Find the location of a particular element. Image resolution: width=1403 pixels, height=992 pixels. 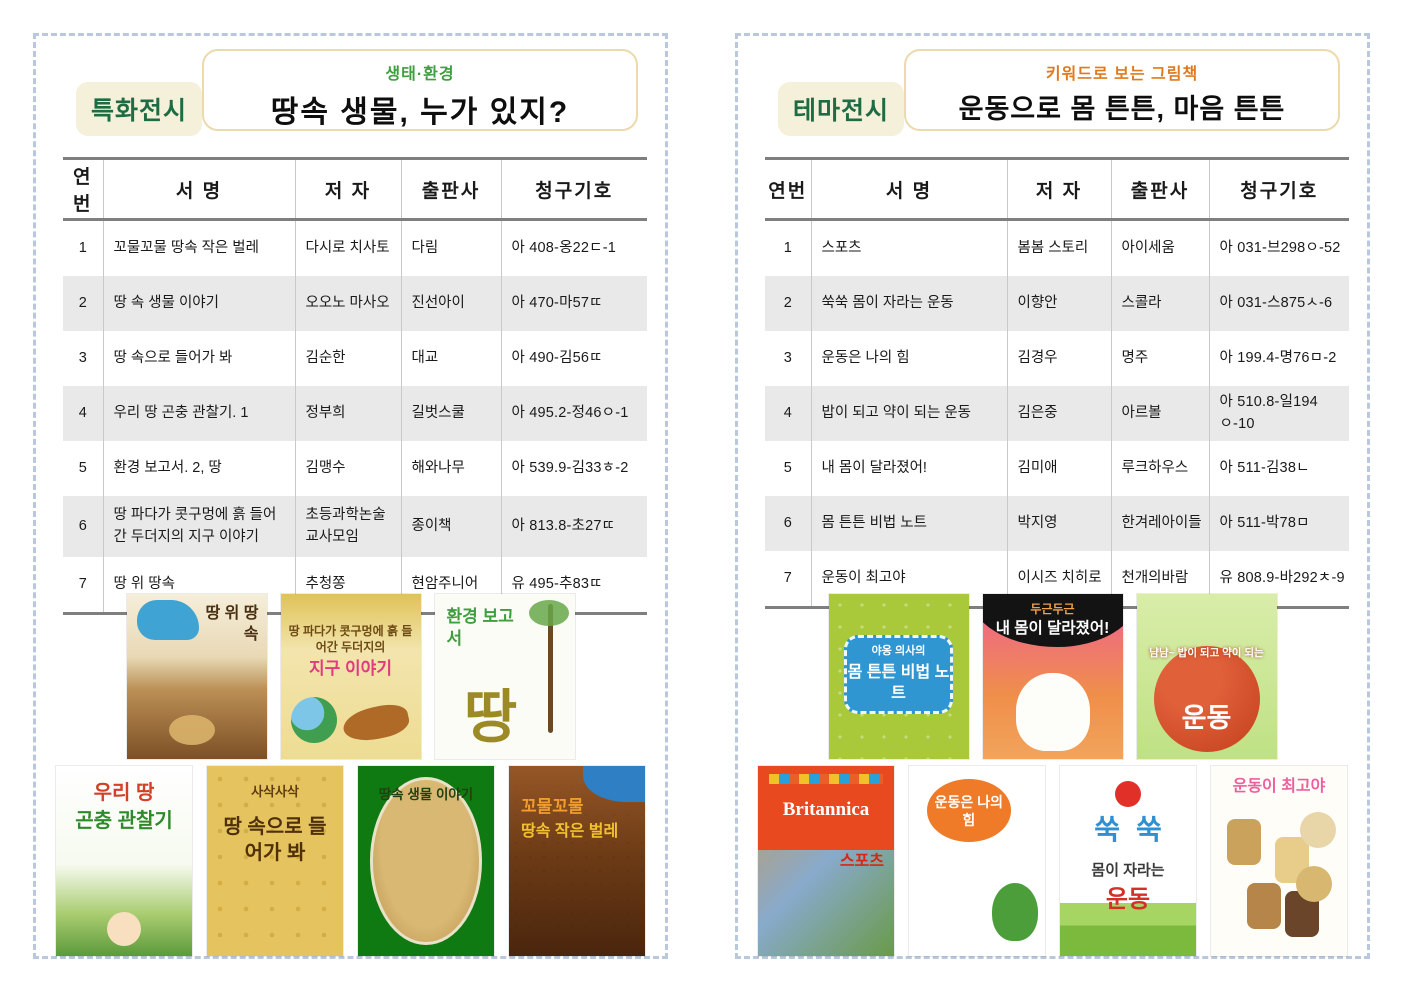

cell-author: 이향안 is located at coordinates (1058, 303).